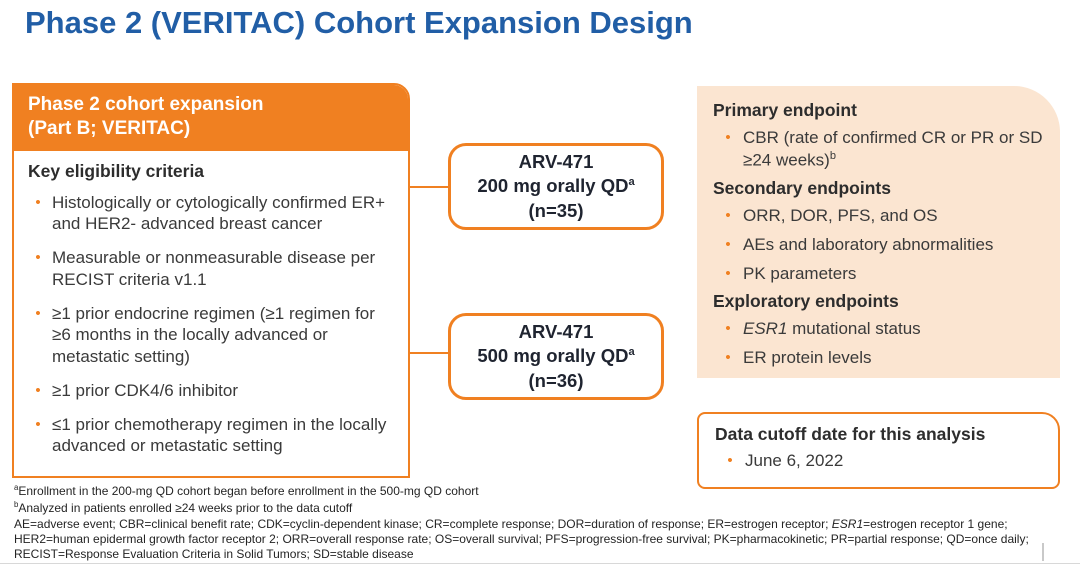 The height and width of the screenshot is (564, 1080). What do you see at coordinates (429, 187) in the screenshot?
I see `connector-line-arm1` at bounding box center [429, 187].